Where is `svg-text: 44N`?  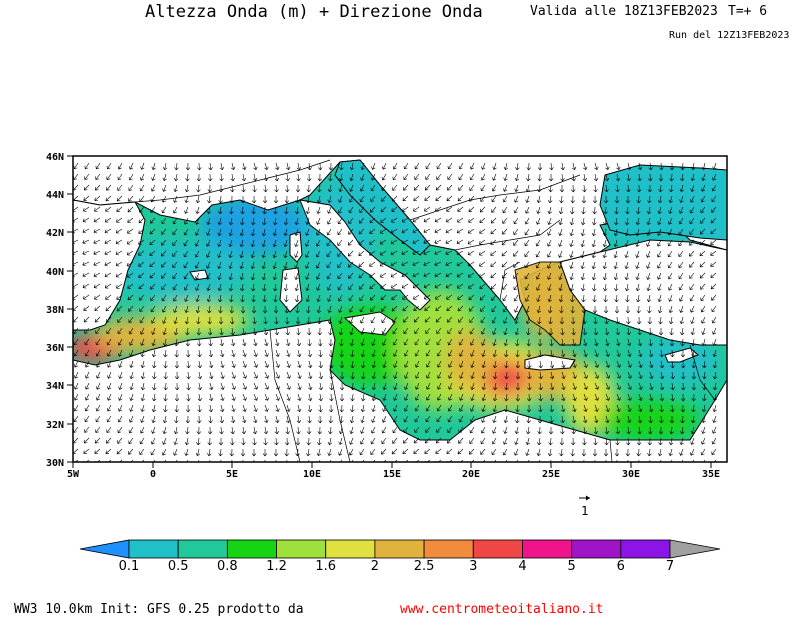
svg-text: 44N is located at coordinates (55, 195).